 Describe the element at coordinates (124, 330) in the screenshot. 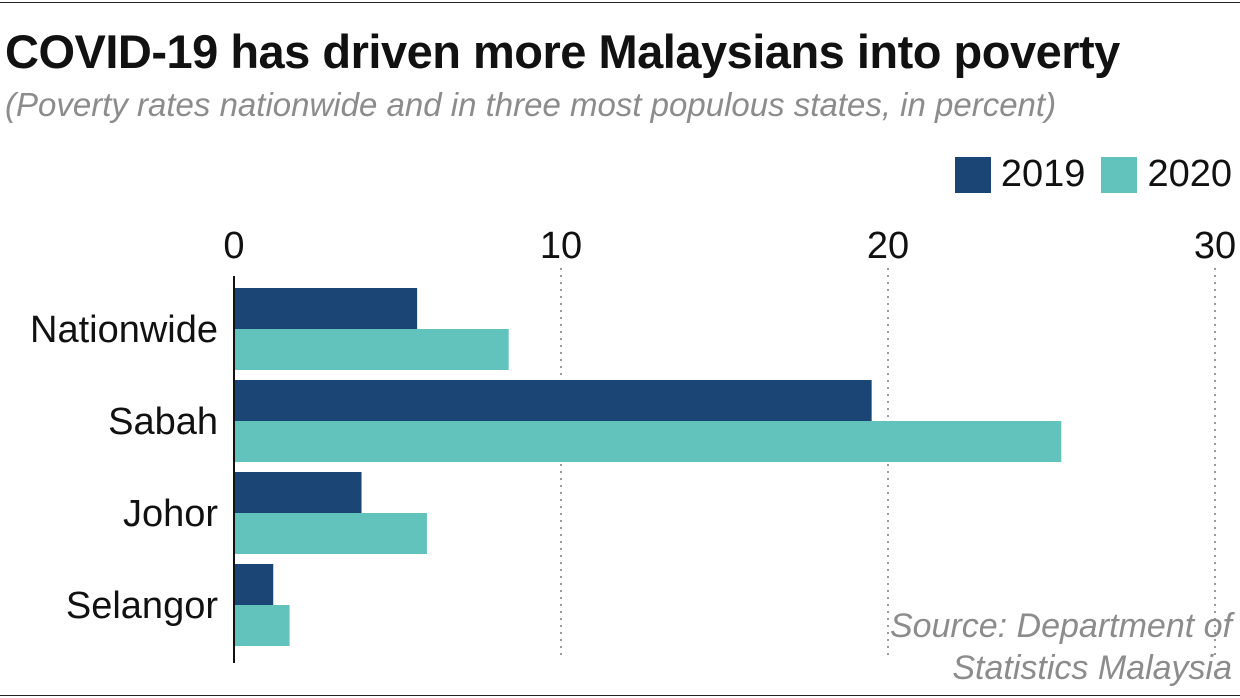

I see `category-label: Nationwide` at that location.